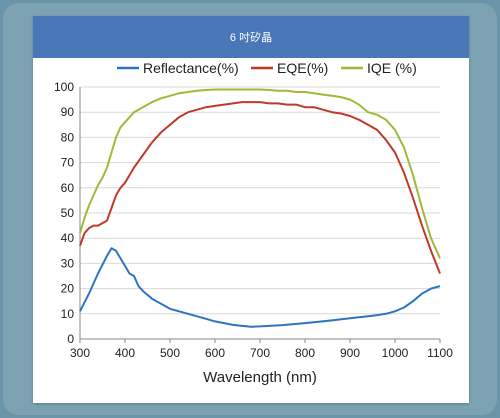 Image resolution: width=500 pixels, height=418 pixels. I want to click on y-tick-label: 30, so click(68, 263).